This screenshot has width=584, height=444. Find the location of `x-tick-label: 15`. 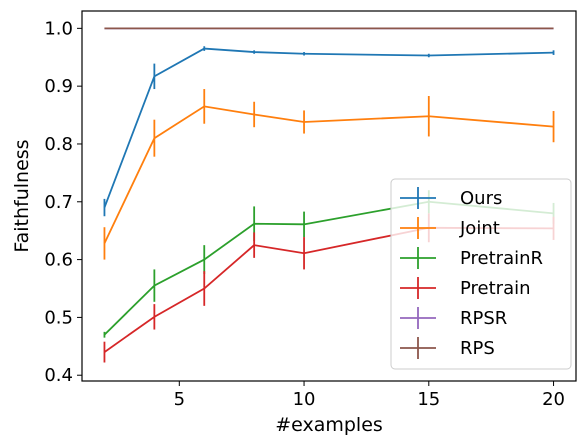

x-tick-label: 15 is located at coordinates (428, 399).